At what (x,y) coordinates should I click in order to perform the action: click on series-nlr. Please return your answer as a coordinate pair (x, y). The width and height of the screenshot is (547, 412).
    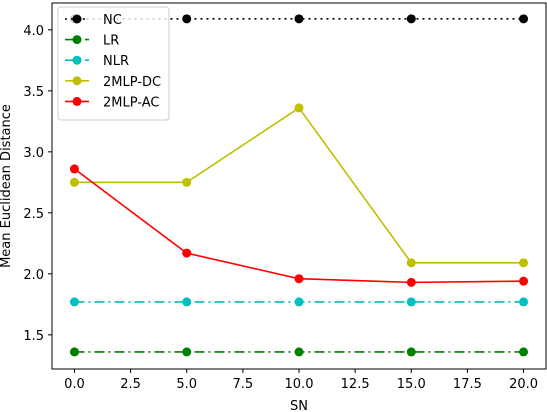
    Looking at the image, I should click on (299, 301).